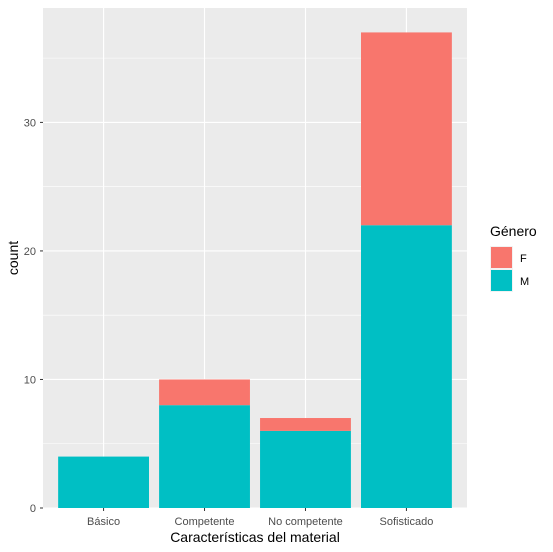 The width and height of the screenshot is (553, 552). Describe the element at coordinates (406, 129) in the screenshot. I see `bar-f-sofisticado` at that location.